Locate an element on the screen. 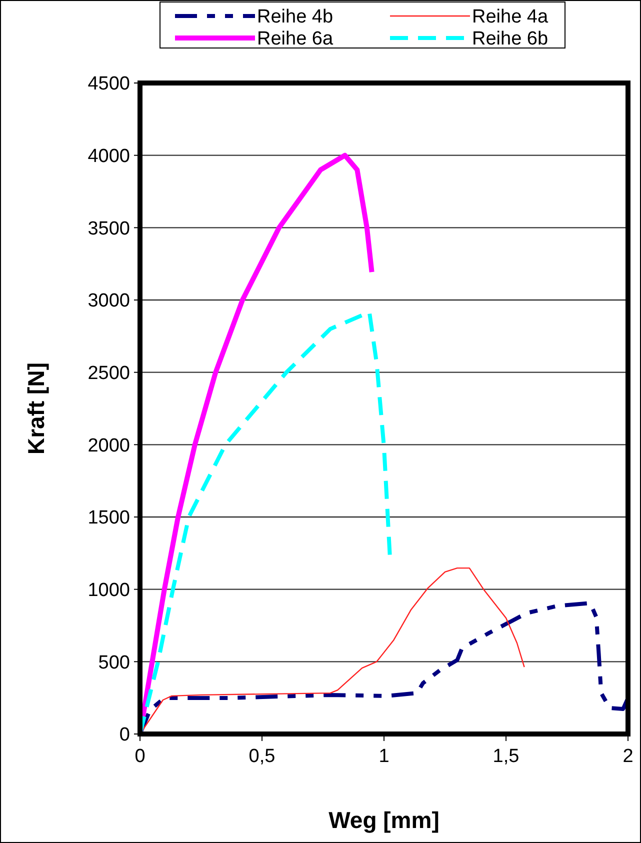  y-axis-title: Kraft [N] is located at coordinates (36, 408).